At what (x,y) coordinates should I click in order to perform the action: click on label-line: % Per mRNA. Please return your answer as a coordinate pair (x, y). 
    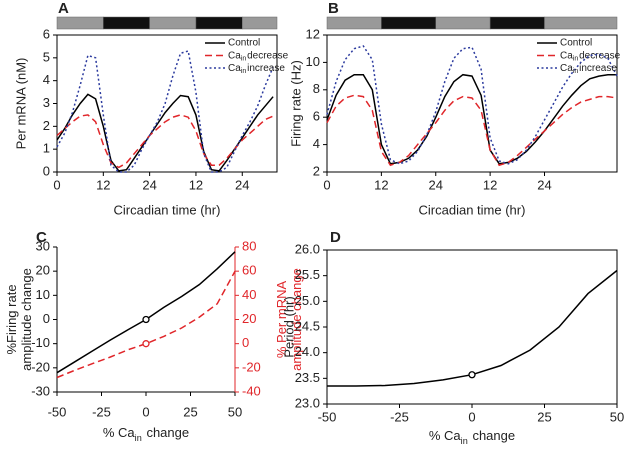
    Looking at the image, I should click on (281, 320).